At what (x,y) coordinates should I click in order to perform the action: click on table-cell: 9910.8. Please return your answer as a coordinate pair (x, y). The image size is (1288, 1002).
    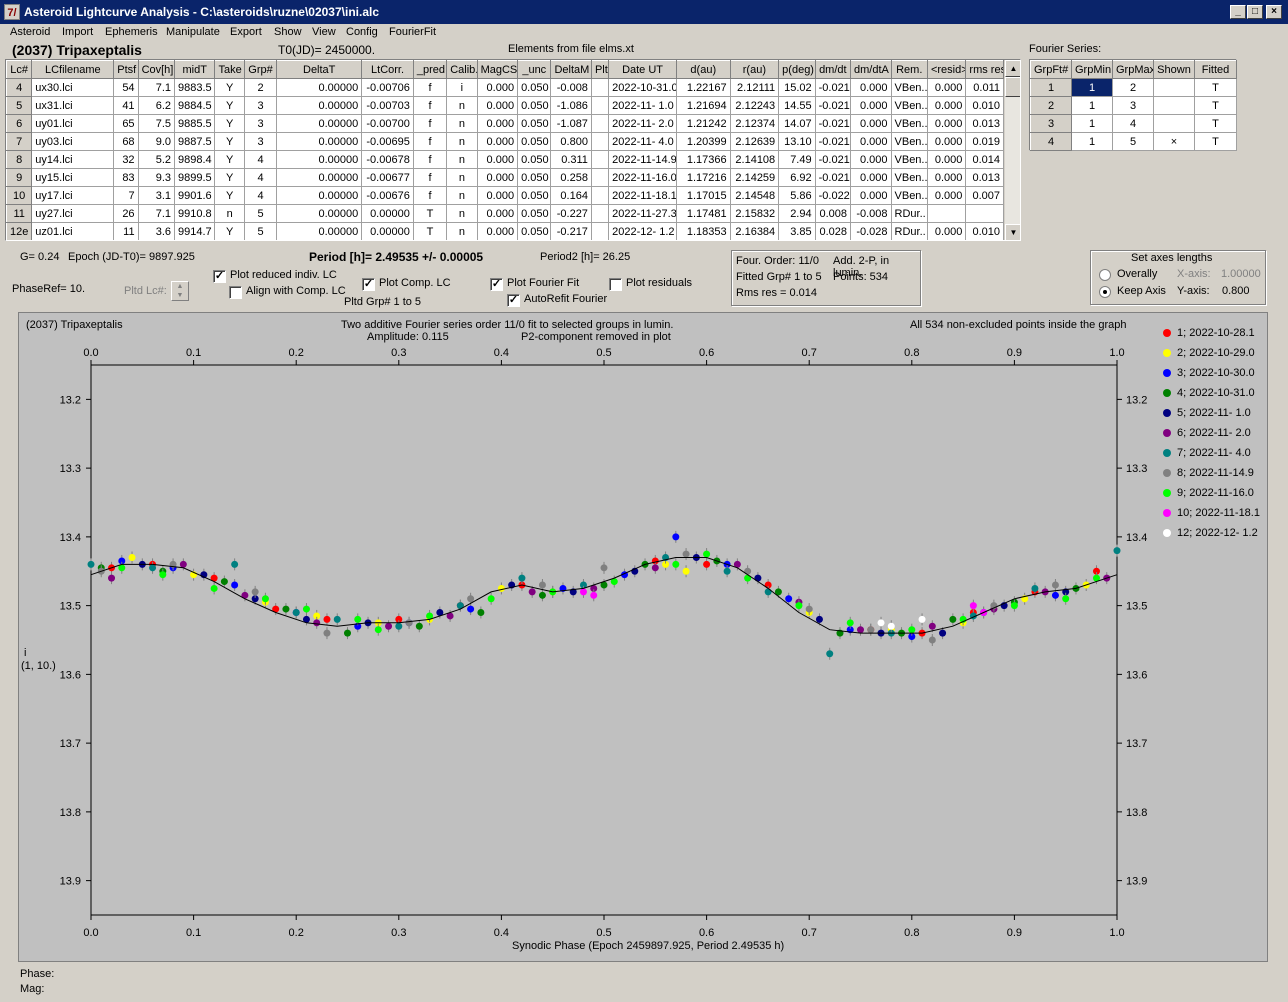
    Looking at the image, I should click on (194, 213).